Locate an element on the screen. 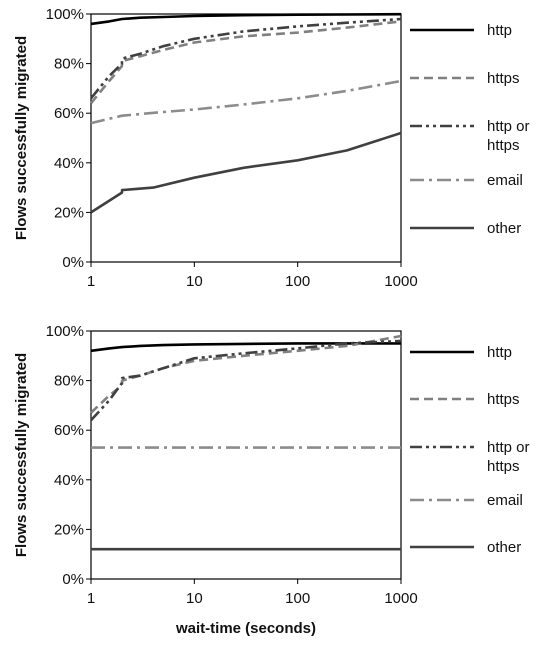 This screenshot has height=646, width=549. x-axis-title: wait-time (seconds) is located at coordinates (245, 628).